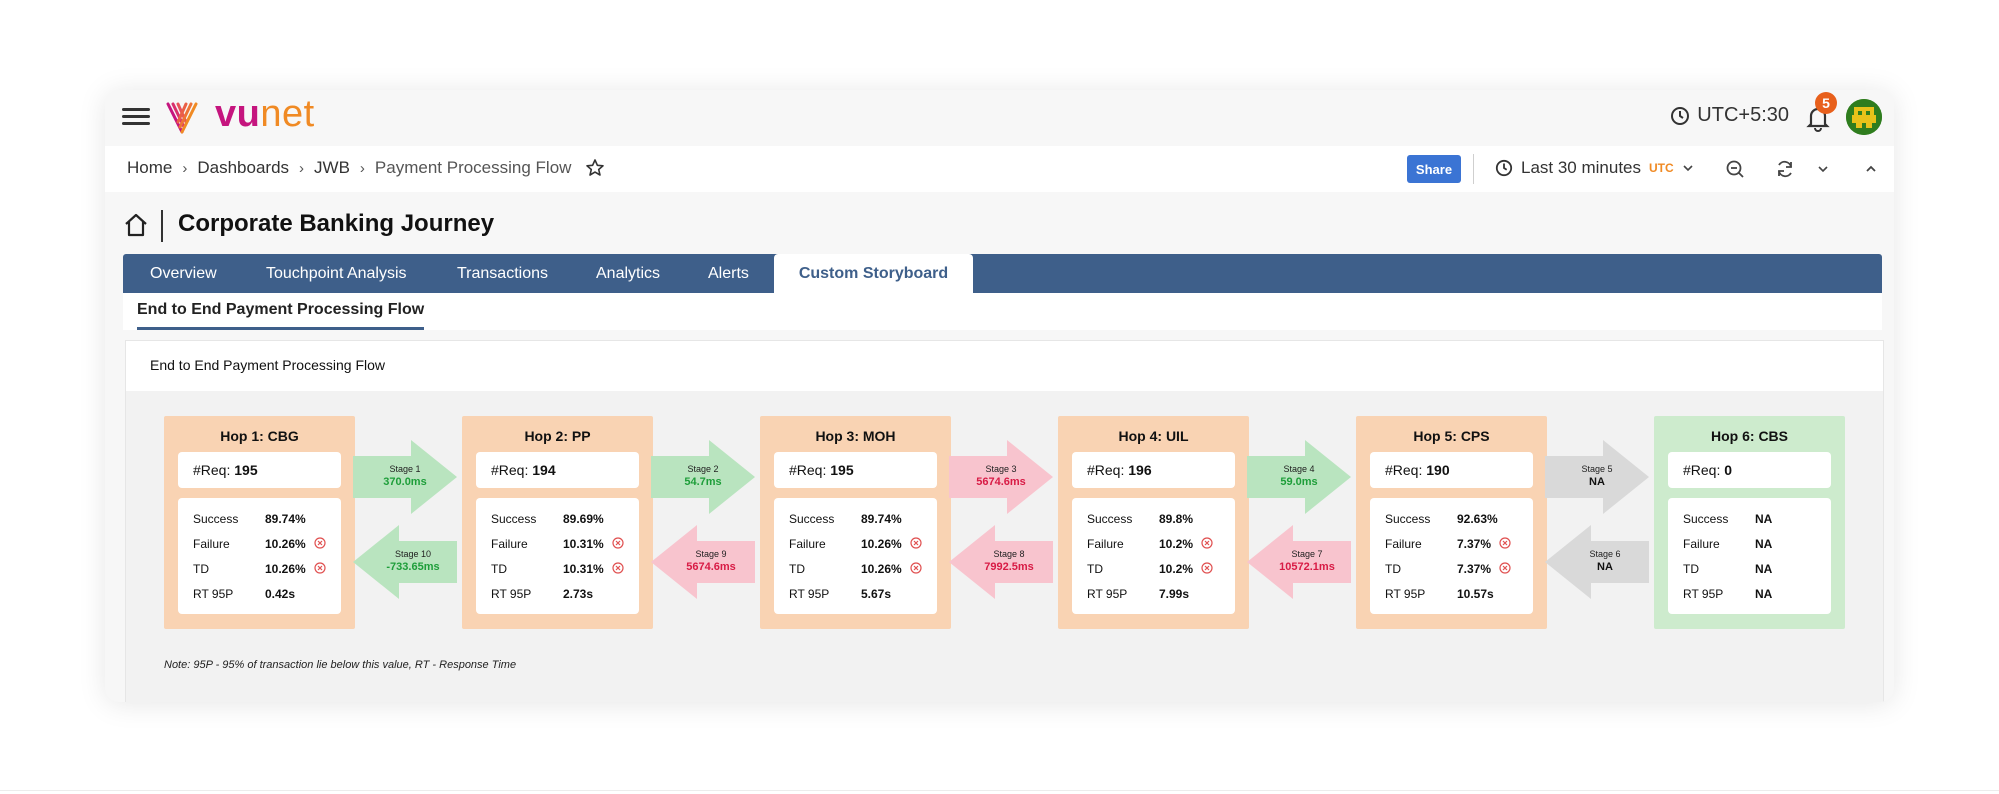 This screenshot has width=1999, height=794. I want to click on chevron-right-icon: ›, so click(185, 168).